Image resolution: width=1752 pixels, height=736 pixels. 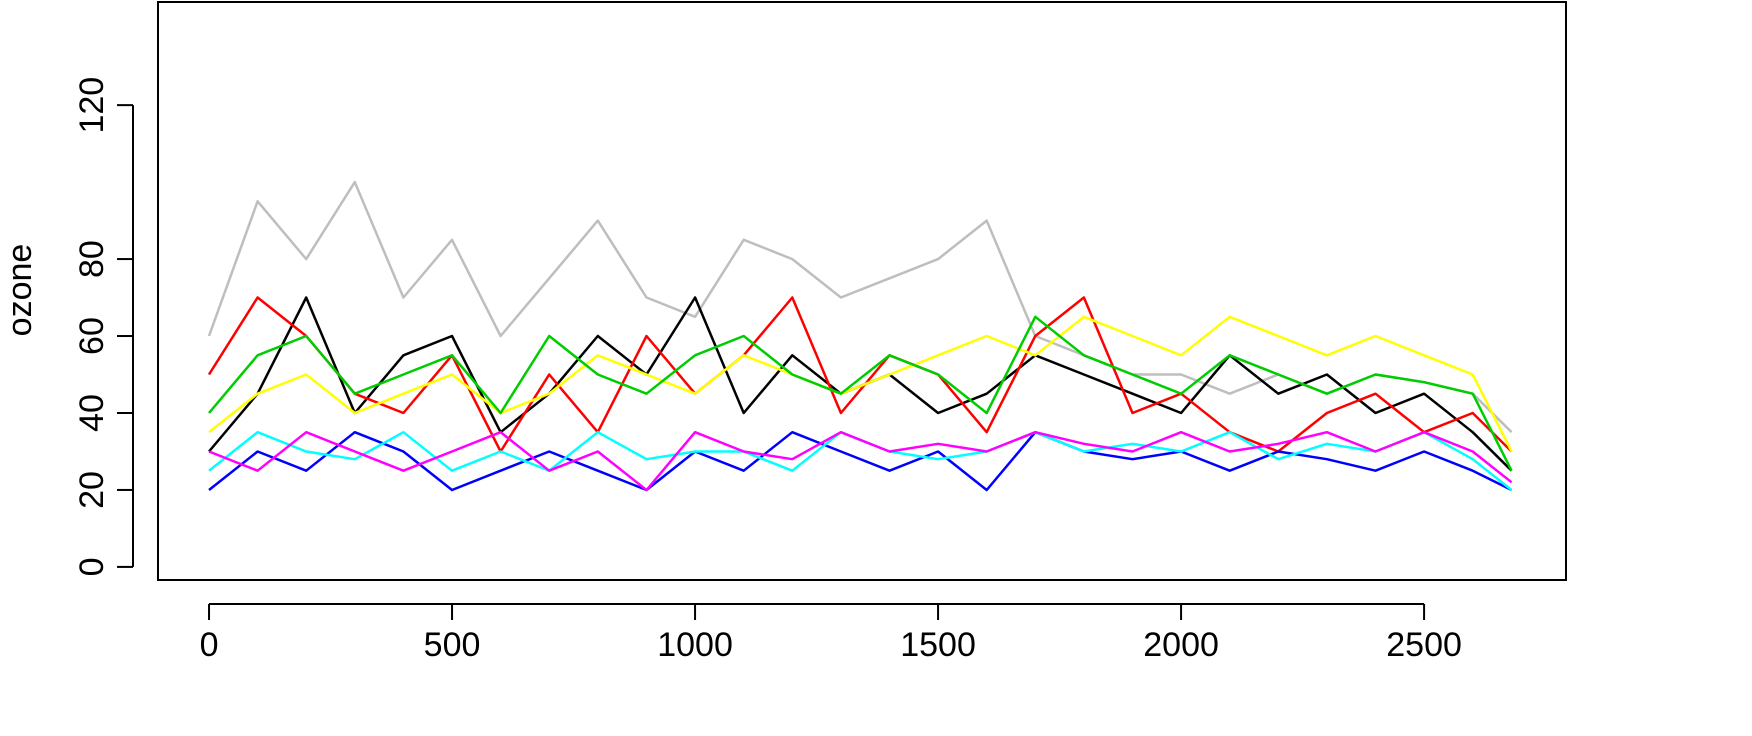 What do you see at coordinates (452, 645) in the screenshot?
I see `x-tick-label: 500` at bounding box center [452, 645].